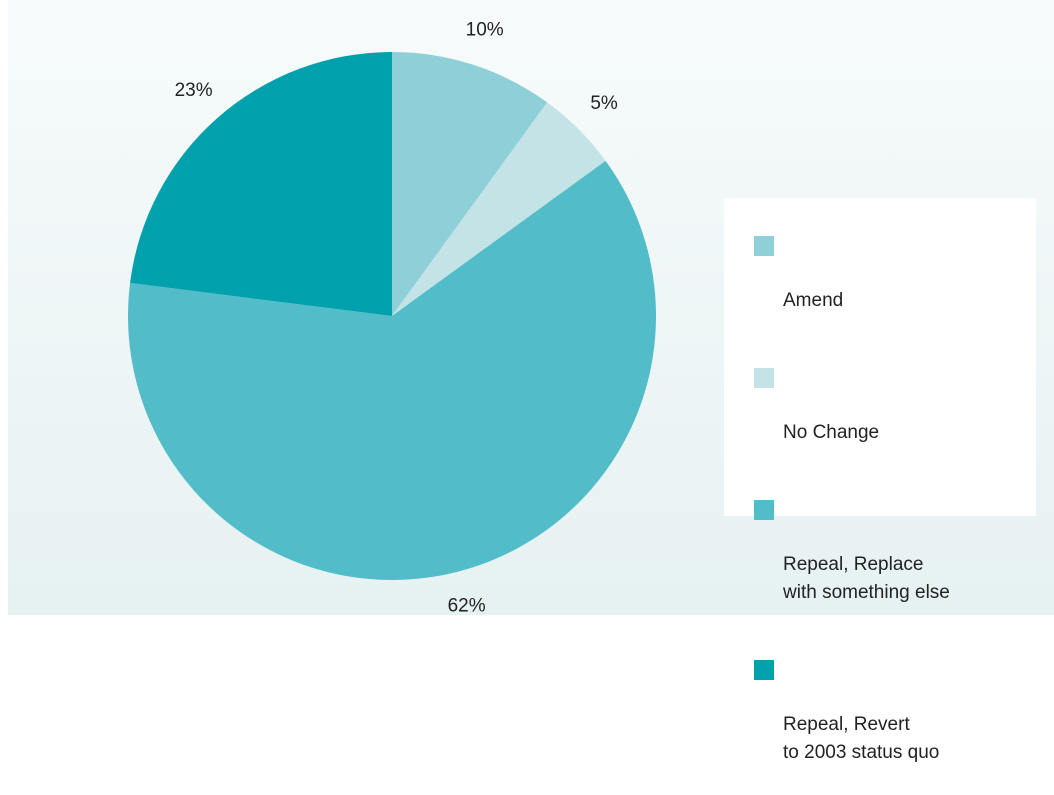 The image size is (1054, 795). Describe the element at coordinates (880, 287) in the screenshot. I see `legend-item-amend: Amend` at that location.